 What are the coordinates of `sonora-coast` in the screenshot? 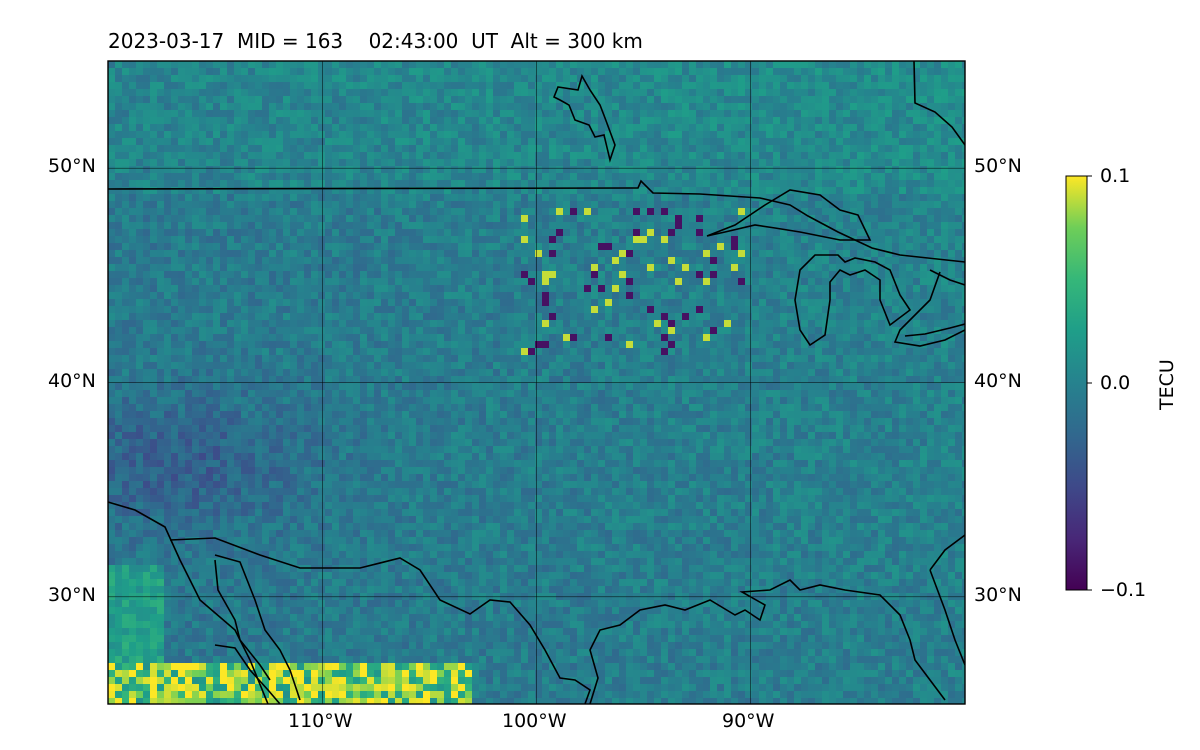 It's located at (247, 674).